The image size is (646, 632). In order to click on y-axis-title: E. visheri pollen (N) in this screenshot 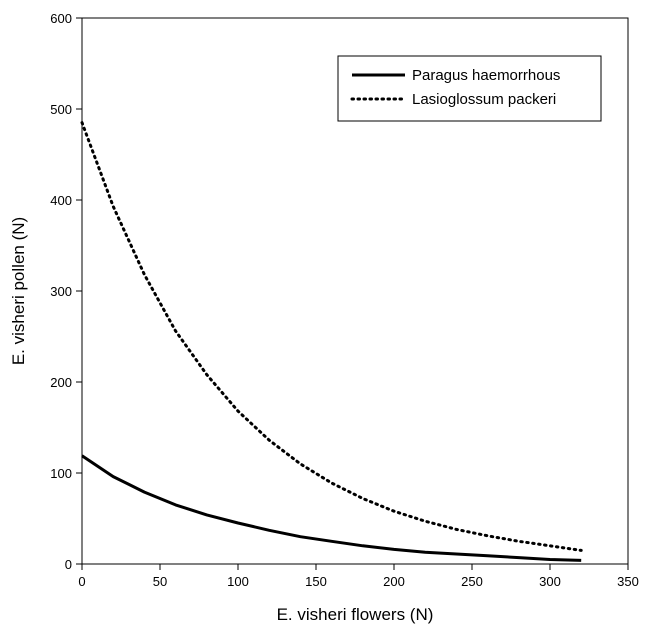, I will do `click(18, 291)`.